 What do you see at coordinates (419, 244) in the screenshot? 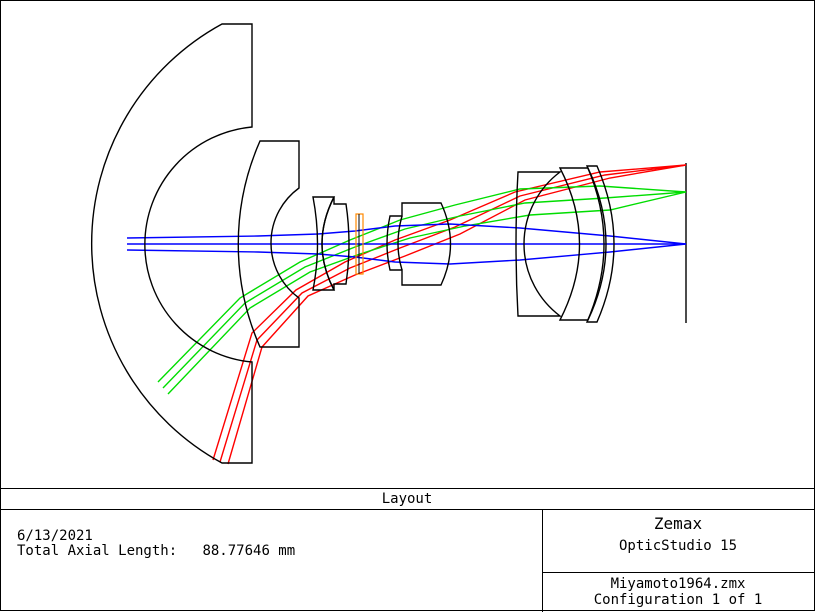
I see `middle-lens` at bounding box center [419, 244].